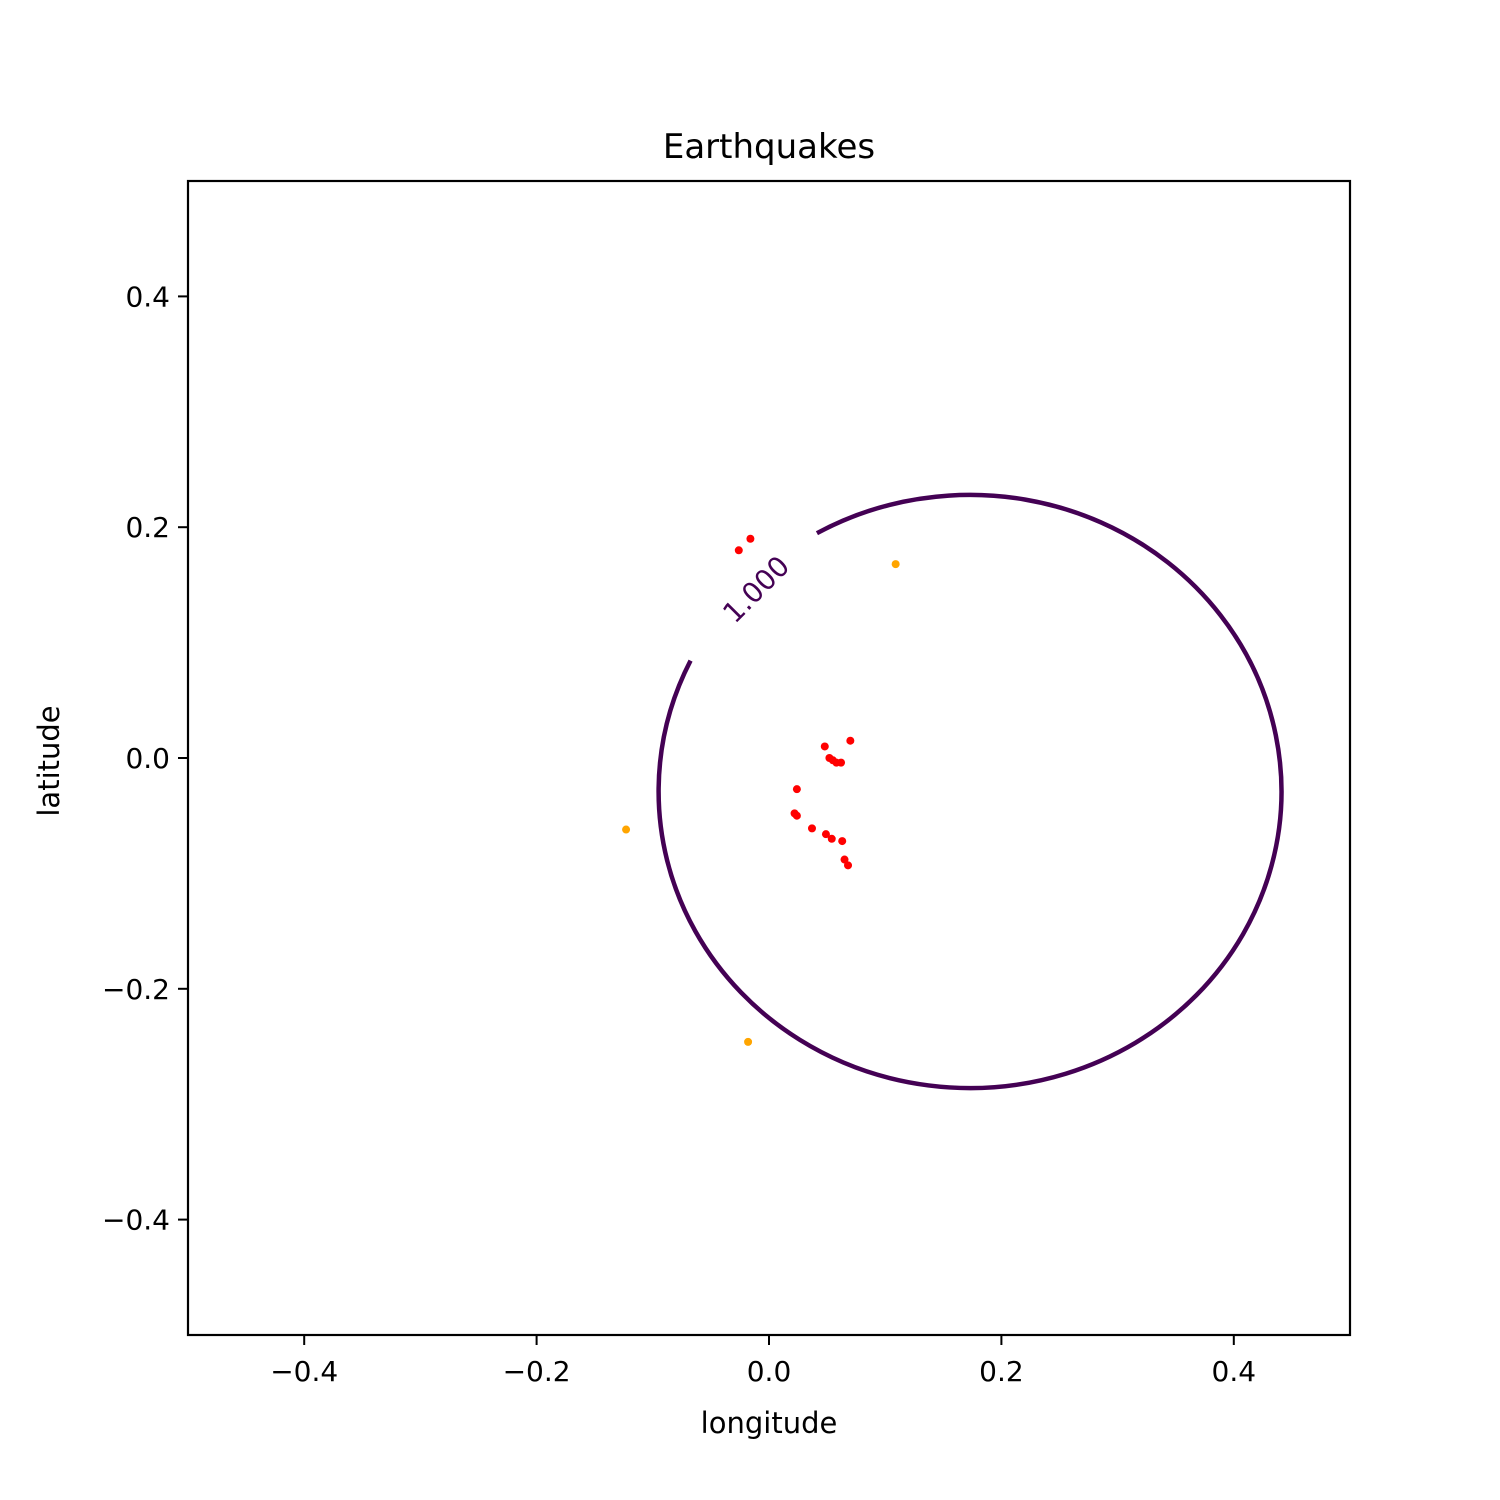 The image size is (1500, 1500). Describe the element at coordinates (147, 527) in the screenshot. I see `y-tick-label: 0.2` at that location.